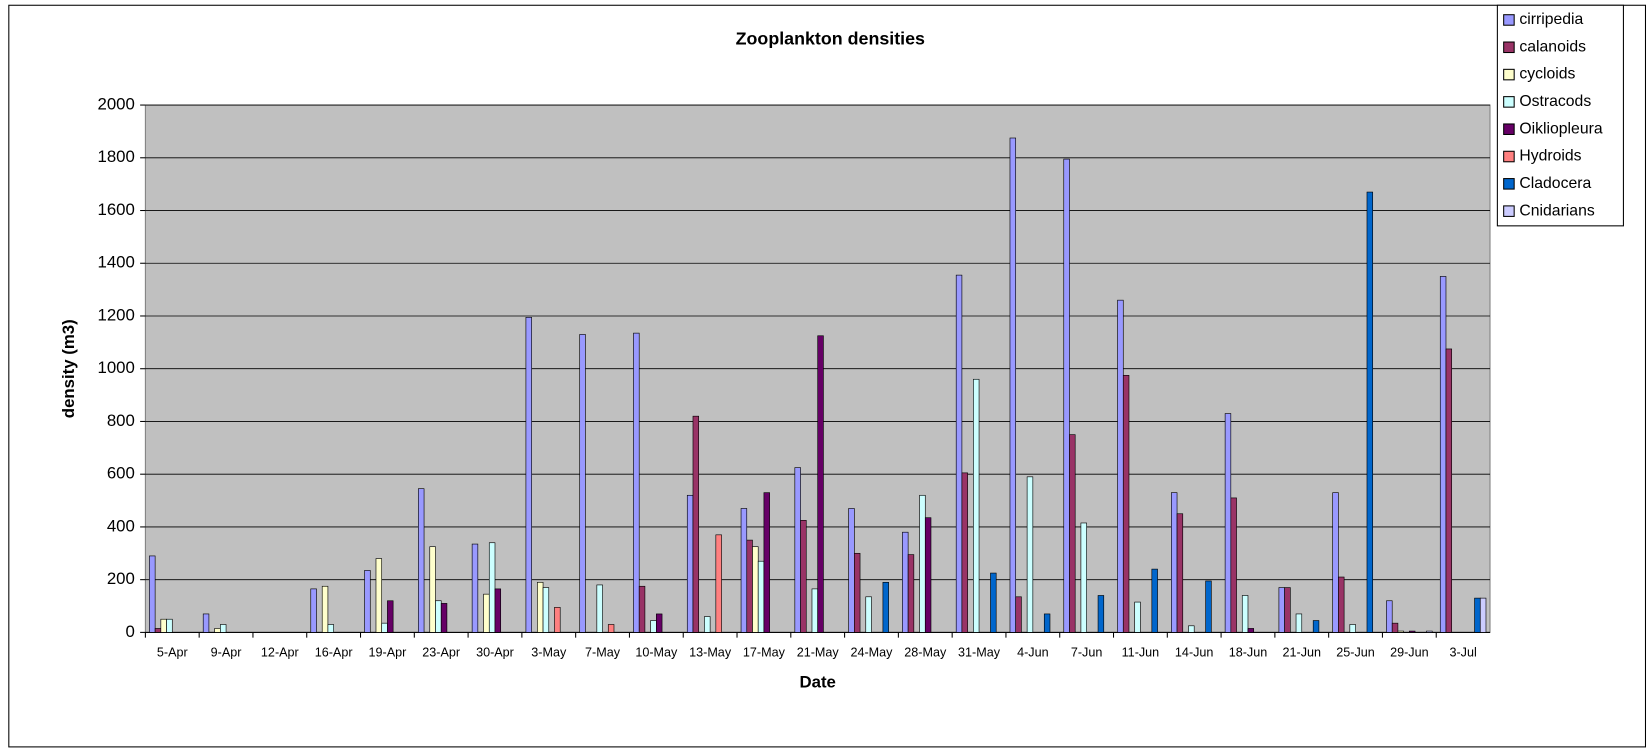 The width and height of the screenshot is (1648, 749). I want to click on x-tick-label: 11-Jun, so click(1141, 653).